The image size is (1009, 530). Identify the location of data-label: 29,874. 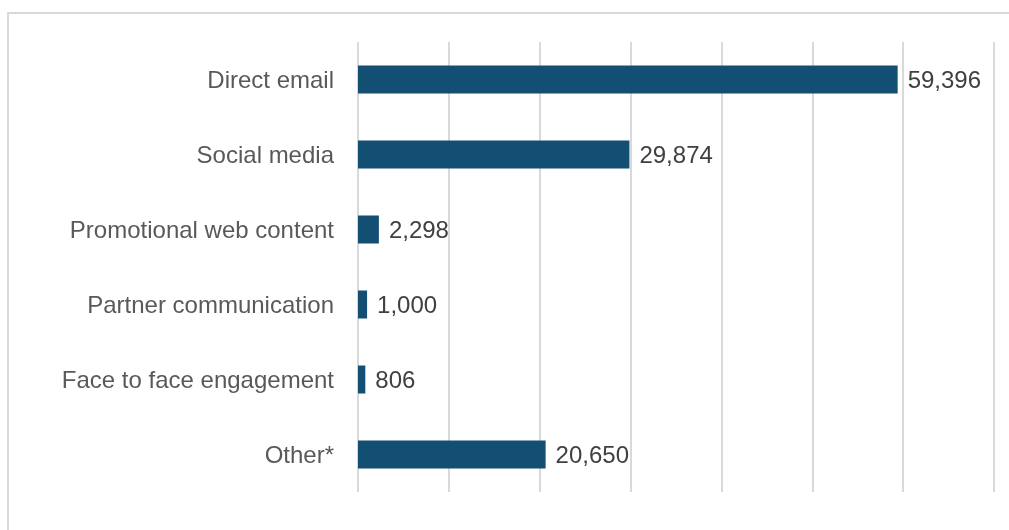
(676, 154).